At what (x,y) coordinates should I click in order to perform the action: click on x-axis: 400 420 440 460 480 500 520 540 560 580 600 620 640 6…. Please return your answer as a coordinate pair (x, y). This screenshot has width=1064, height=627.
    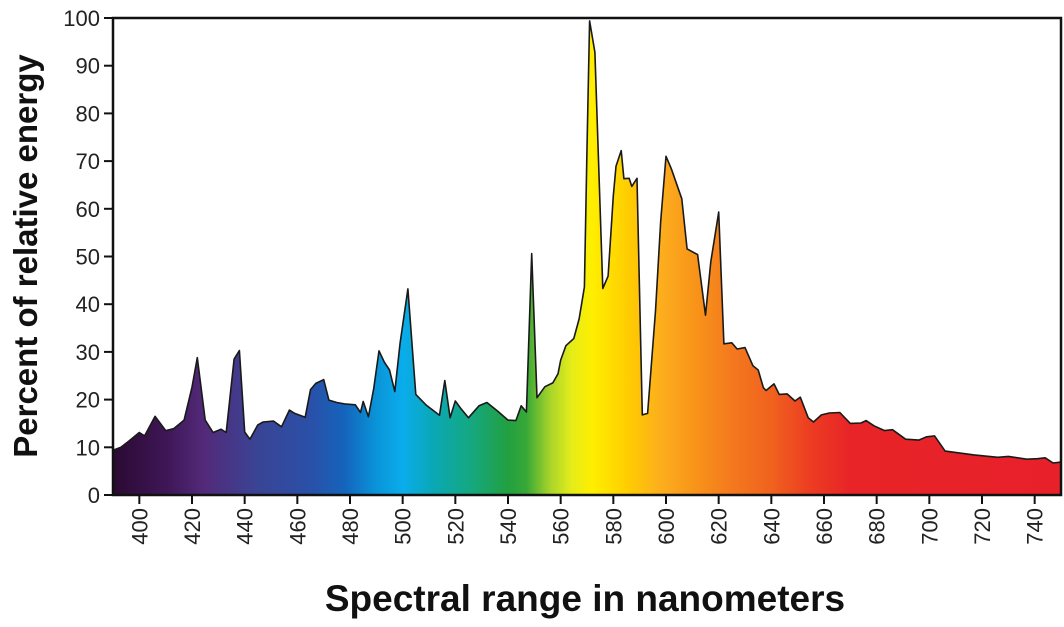
    Looking at the image, I should click on (587, 520).